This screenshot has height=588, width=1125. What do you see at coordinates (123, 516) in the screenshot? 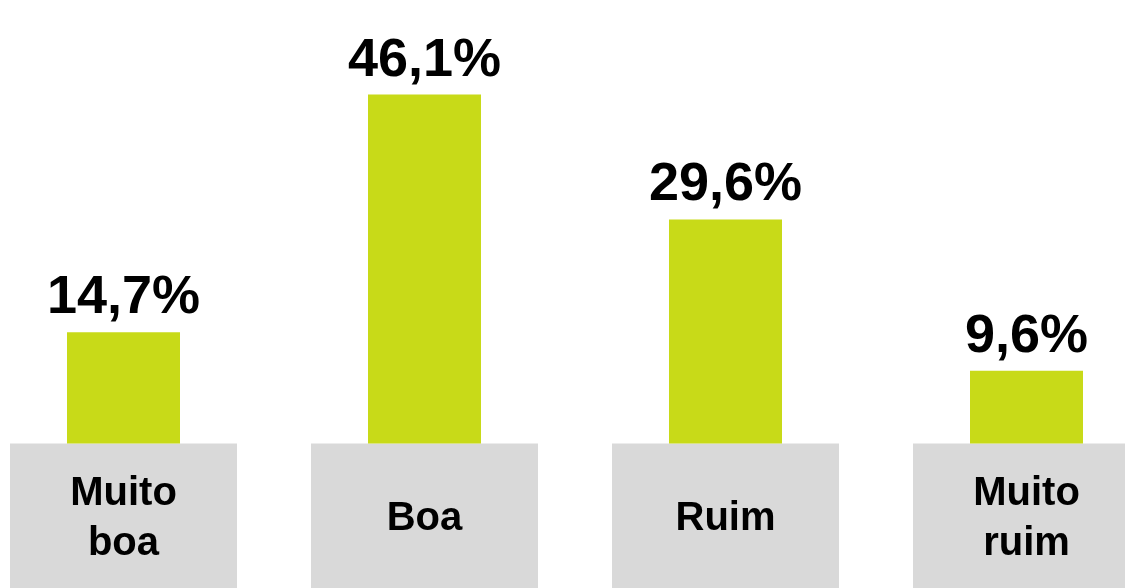
I see `x-tick-label: Muito boa` at bounding box center [123, 516].